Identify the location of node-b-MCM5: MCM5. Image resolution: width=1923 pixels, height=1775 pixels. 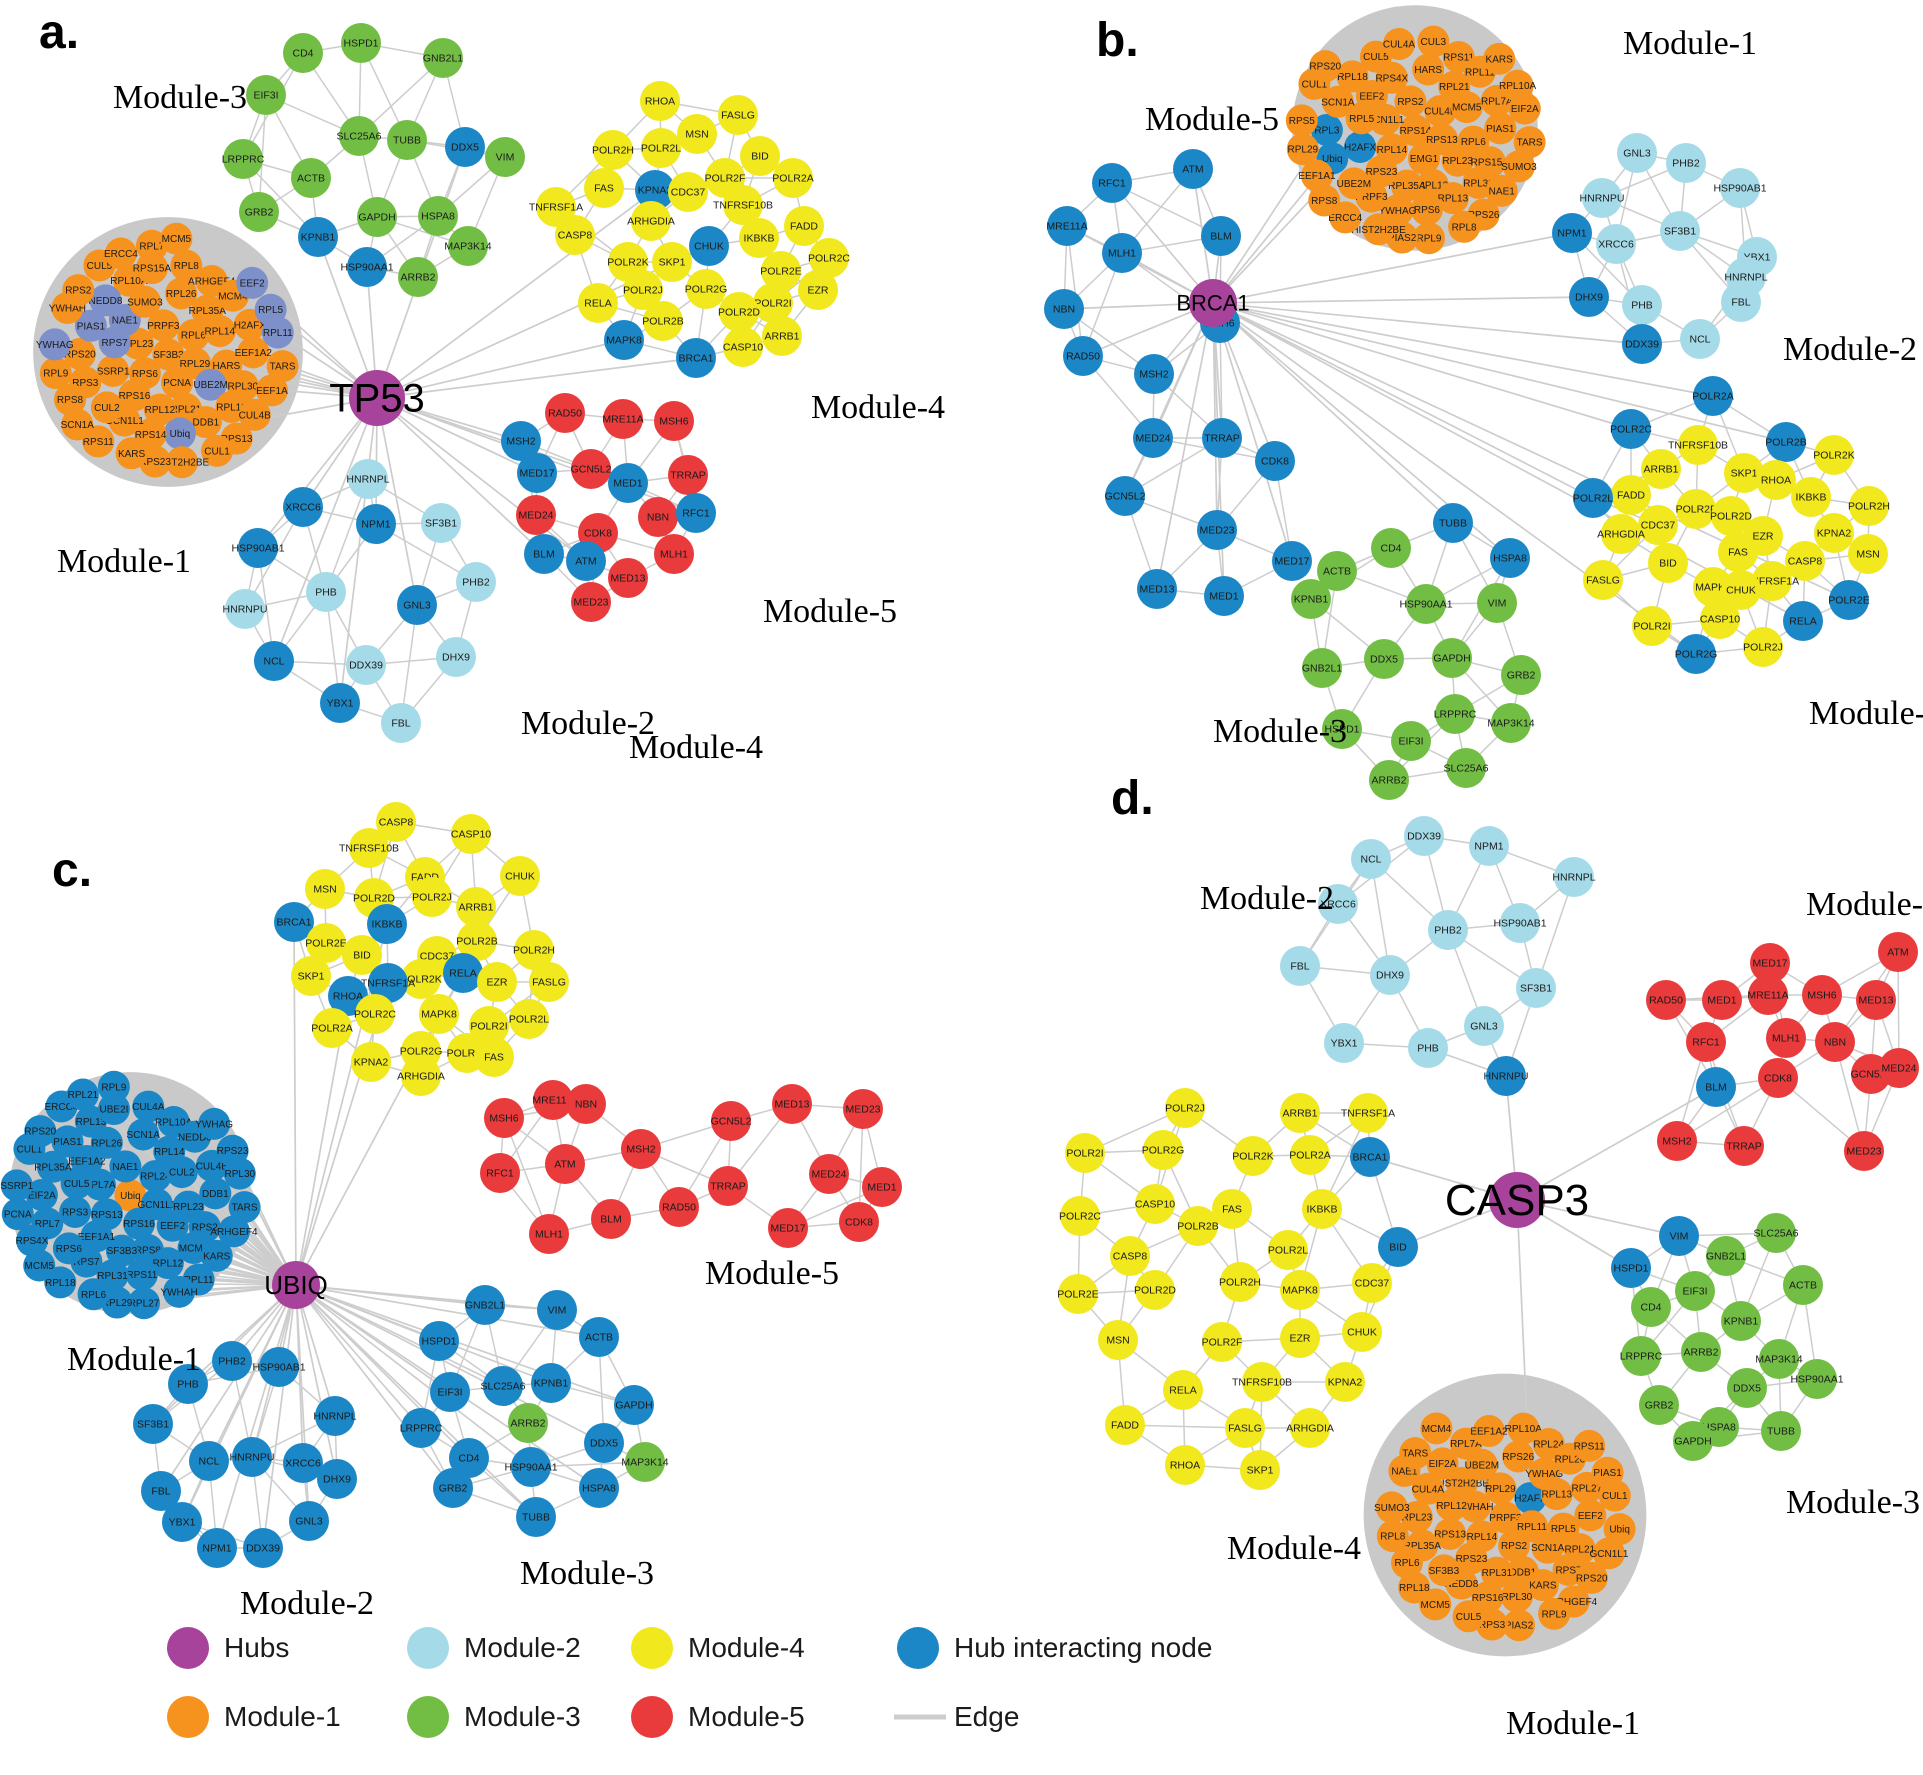
(1466, 107).